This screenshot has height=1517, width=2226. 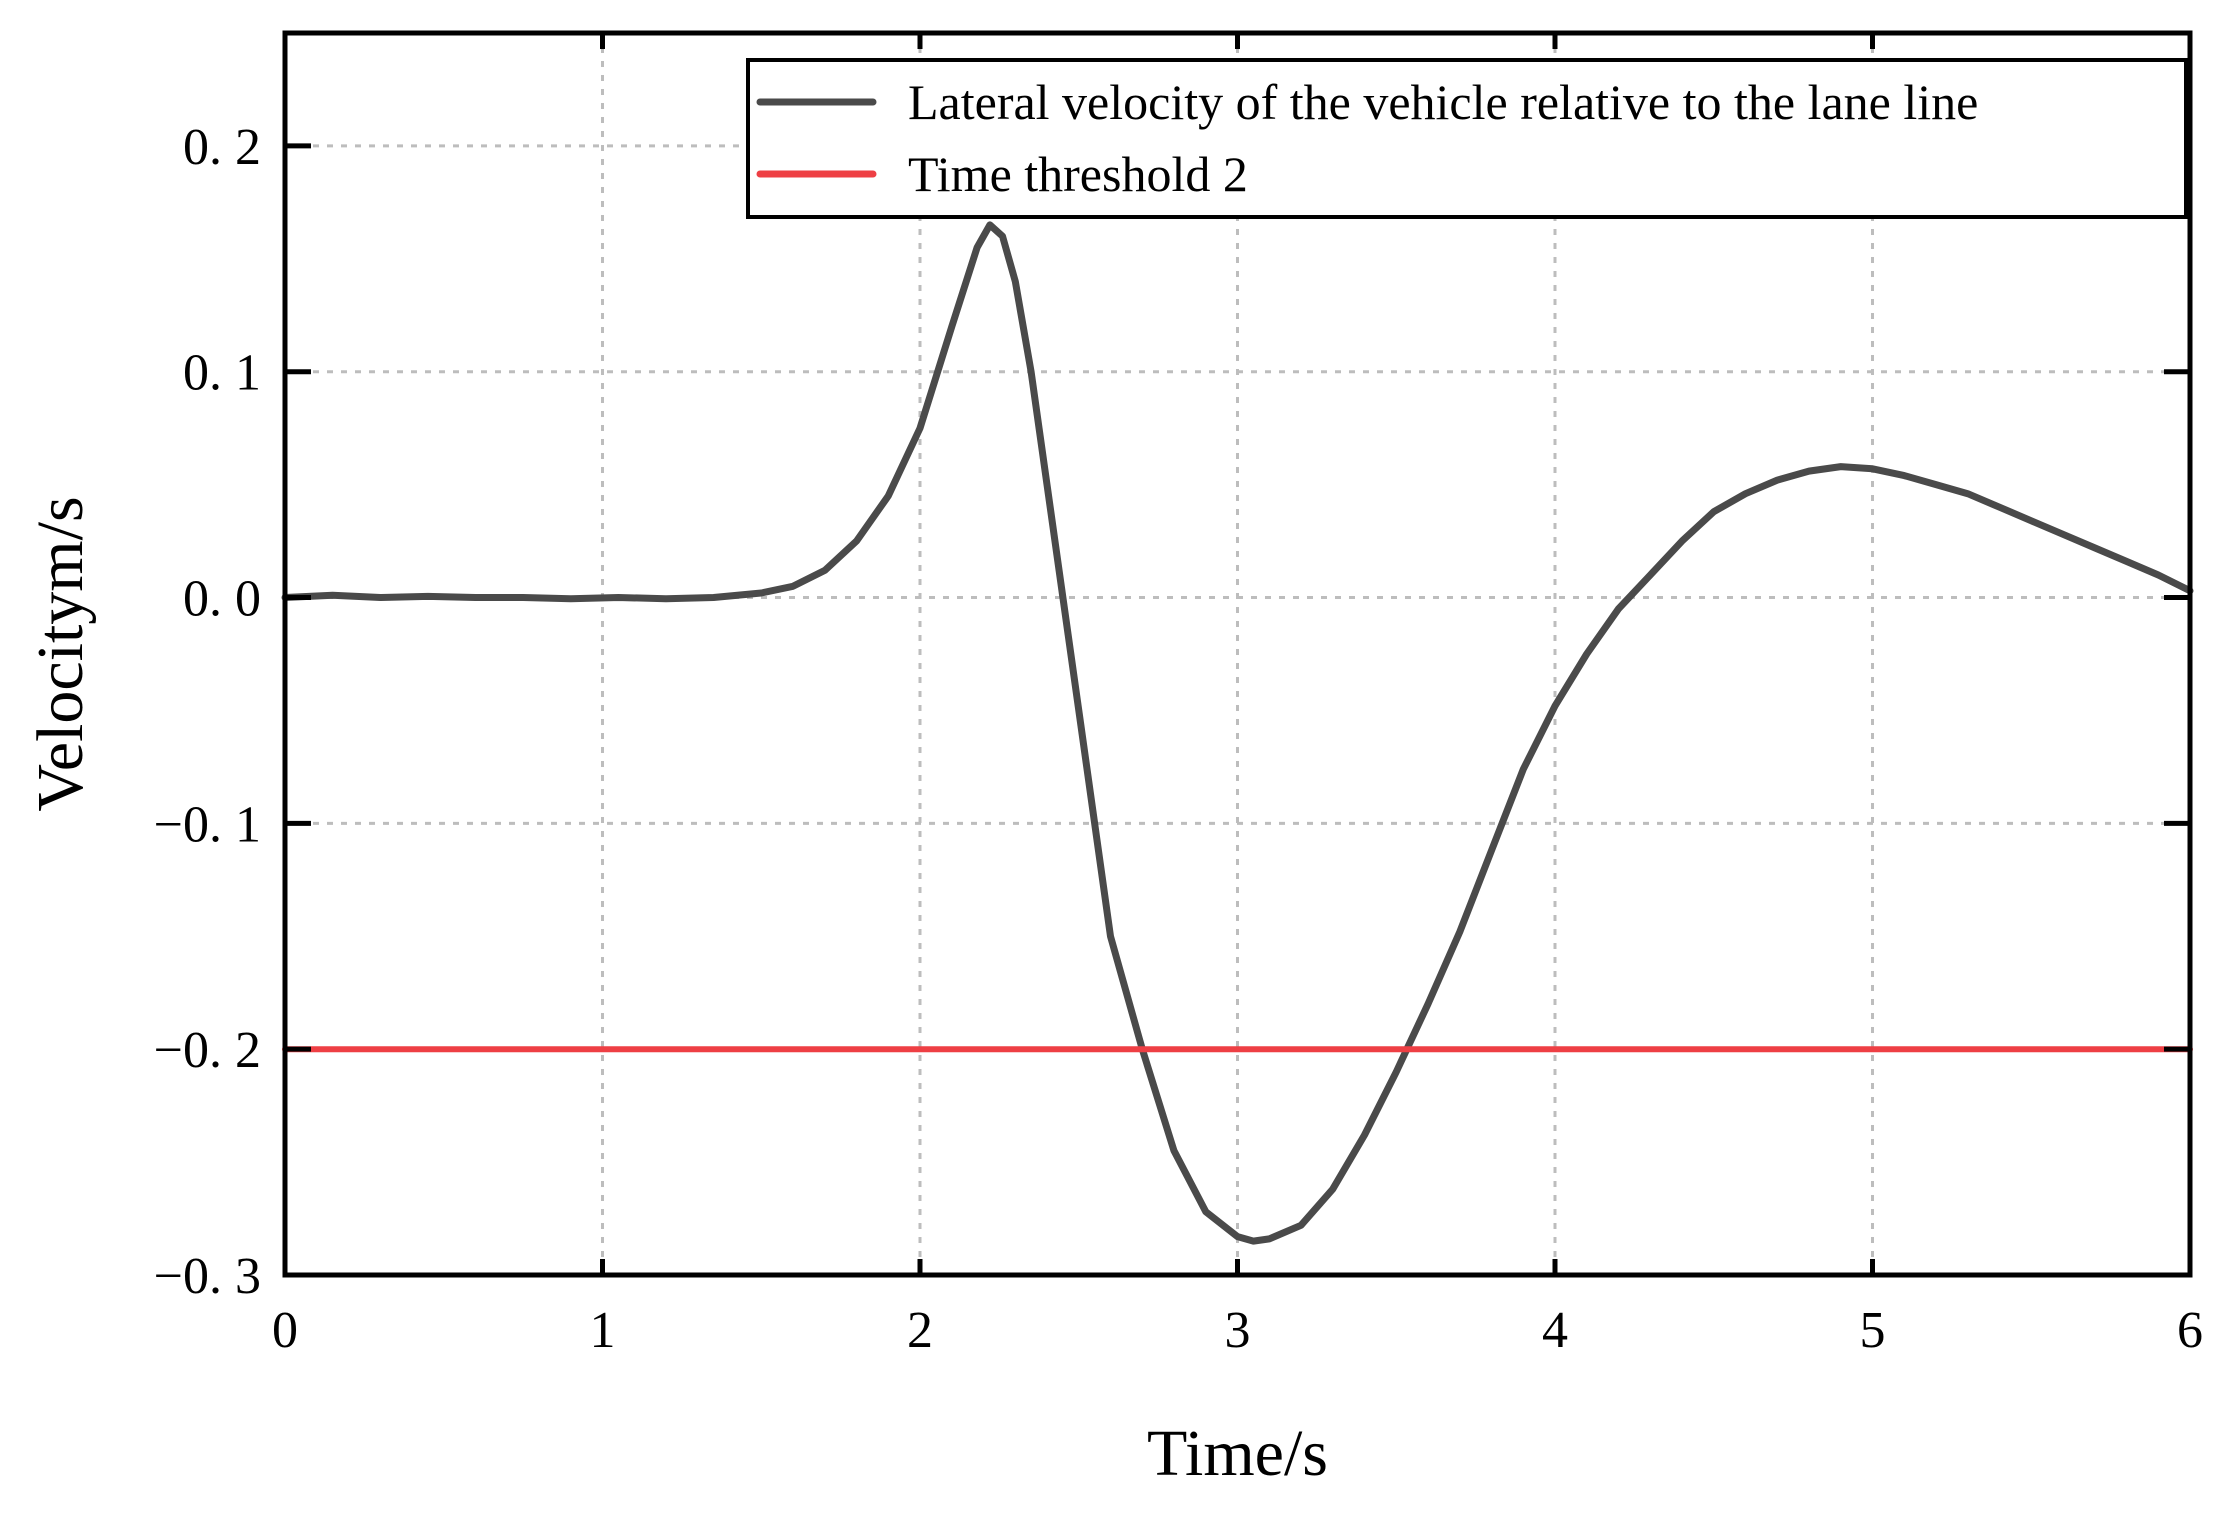 What do you see at coordinates (1873, 1330) in the screenshot?
I see `x-tick-label: 5` at bounding box center [1873, 1330].